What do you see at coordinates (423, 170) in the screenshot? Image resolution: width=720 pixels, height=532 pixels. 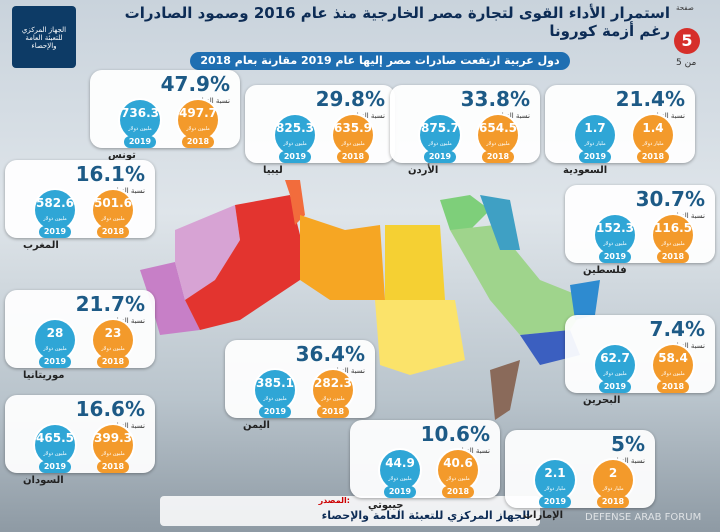 I see `country-name: الأردن` at bounding box center [423, 170].